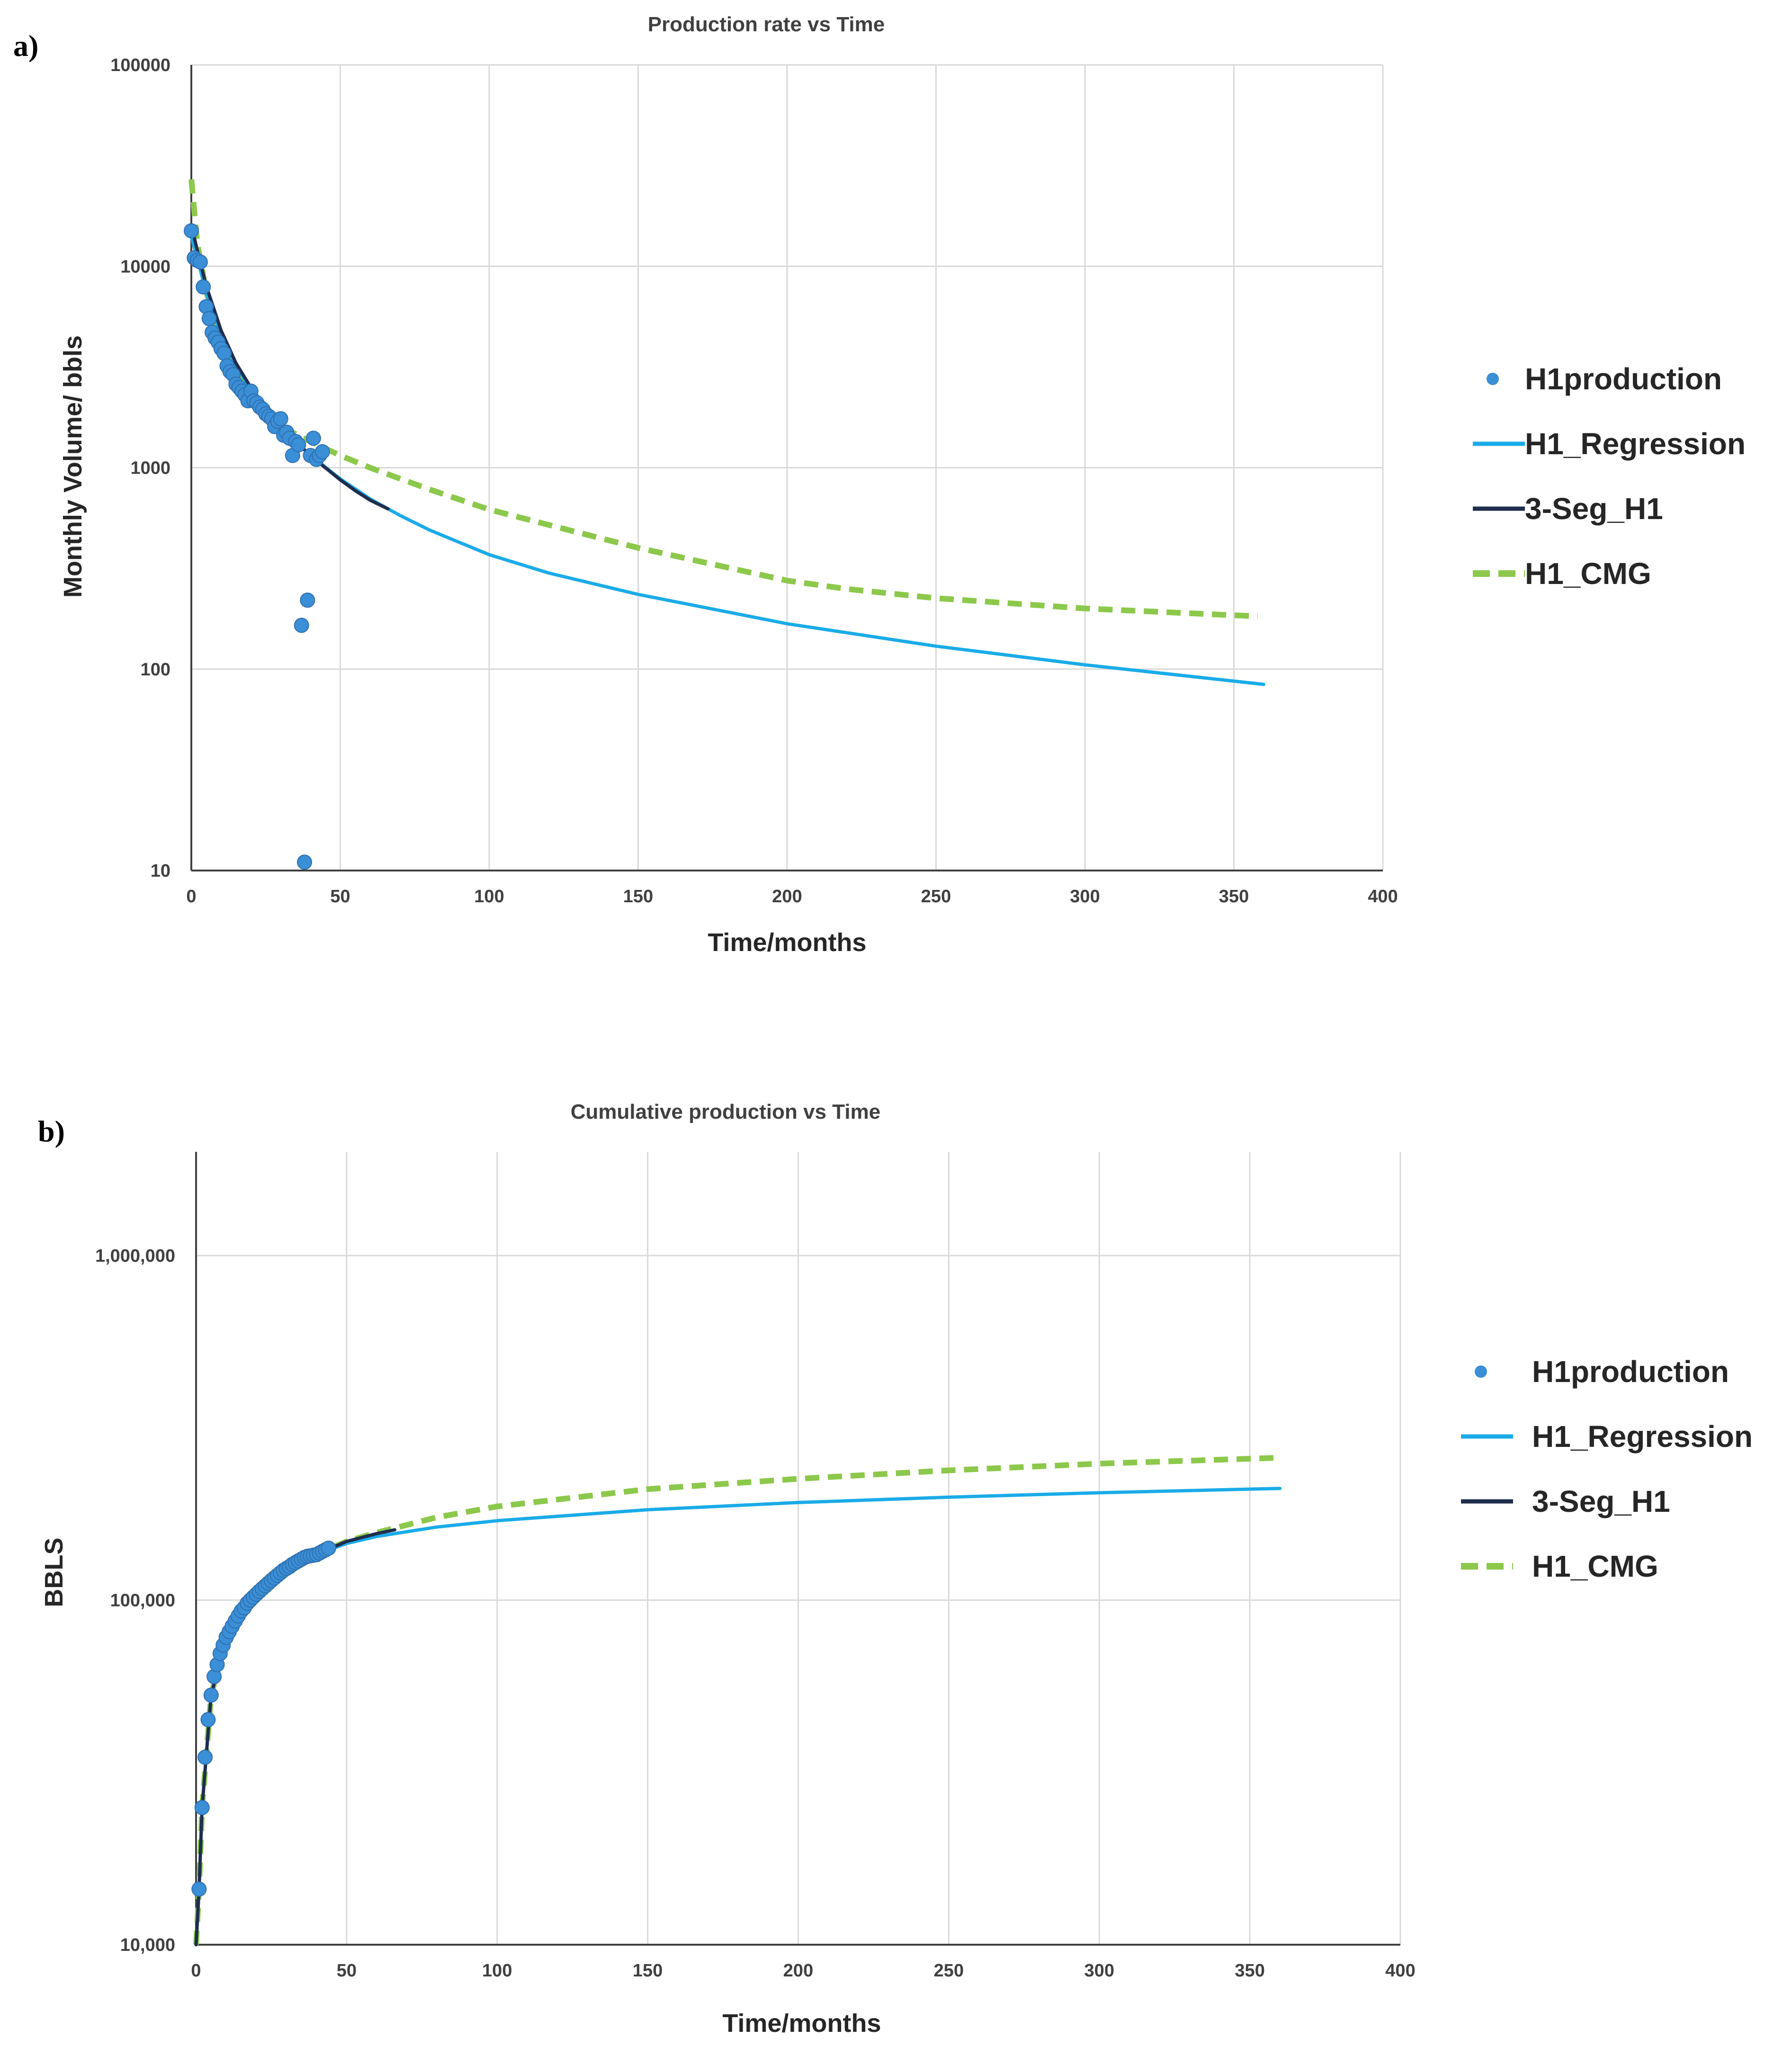 The image size is (1792, 2047). What do you see at coordinates (725, 1111) in the screenshot?
I see `chart-b-title: Cumulative production vs Time` at bounding box center [725, 1111].